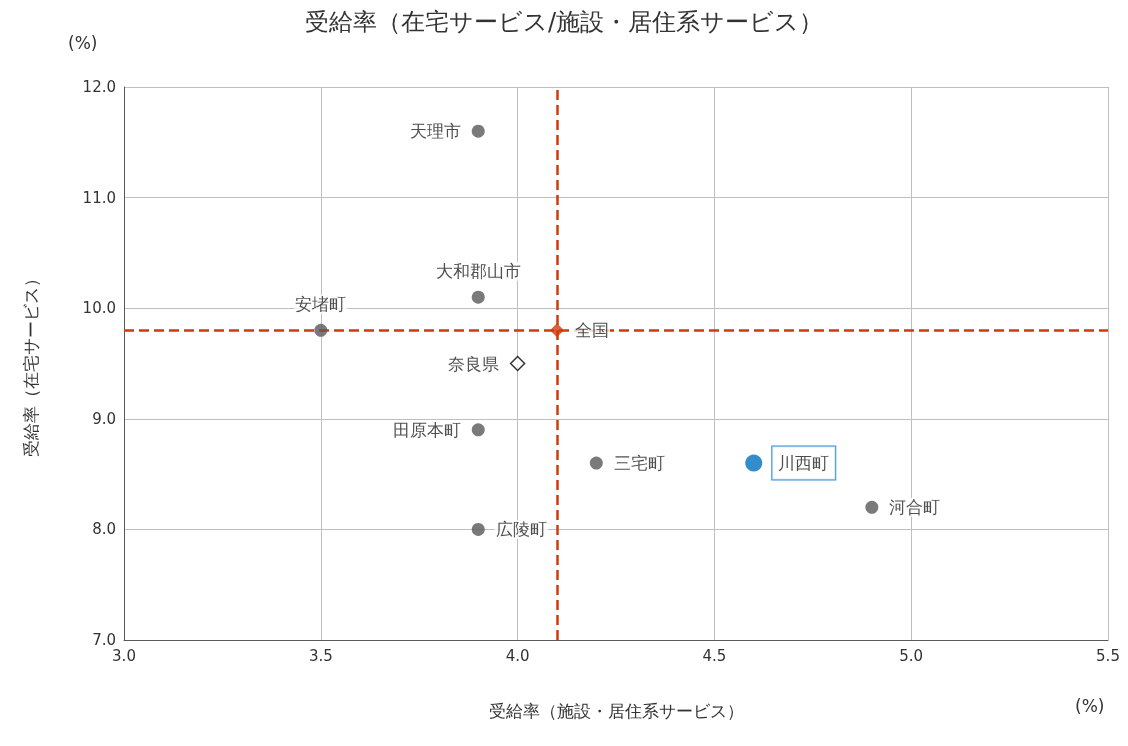 Image resolution: width=1128 pixels, height=746 pixels. Describe the element at coordinates (99, 87) in the screenshot. I see `y-tick-label: 12.0` at that location.